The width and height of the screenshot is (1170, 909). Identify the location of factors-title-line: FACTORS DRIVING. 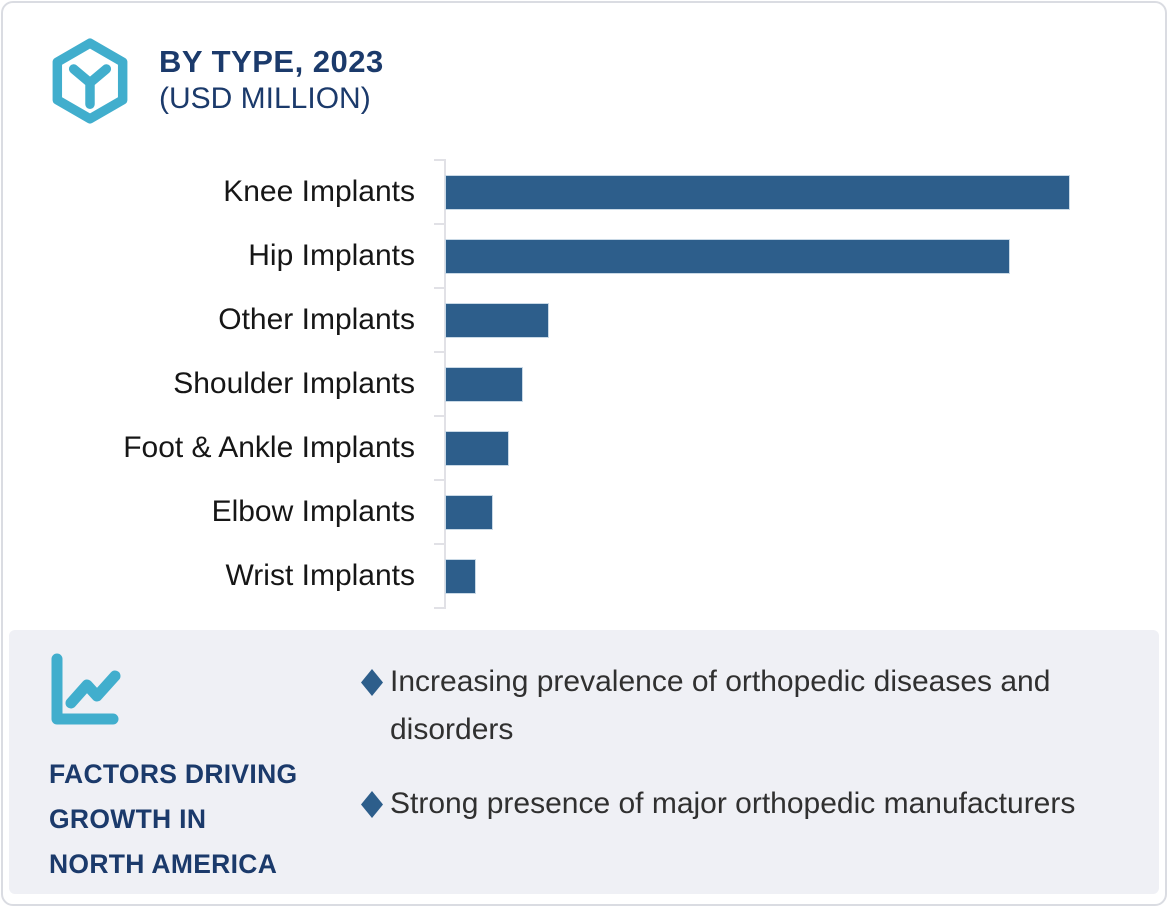
(173, 774).